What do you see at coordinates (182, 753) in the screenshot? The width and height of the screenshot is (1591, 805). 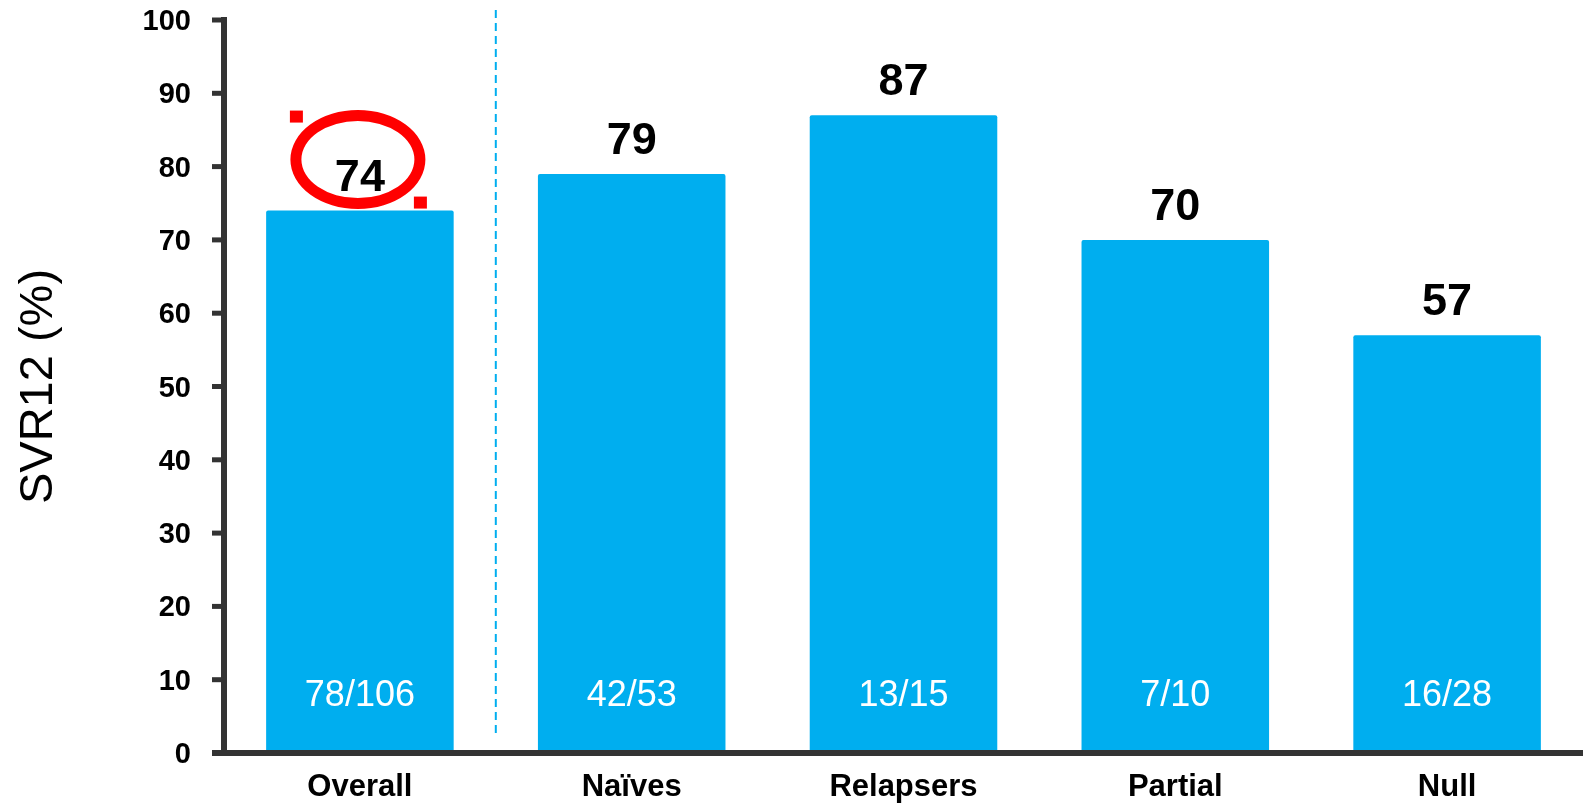 I see `y-tick-label: 0` at bounding box center [182, 753].